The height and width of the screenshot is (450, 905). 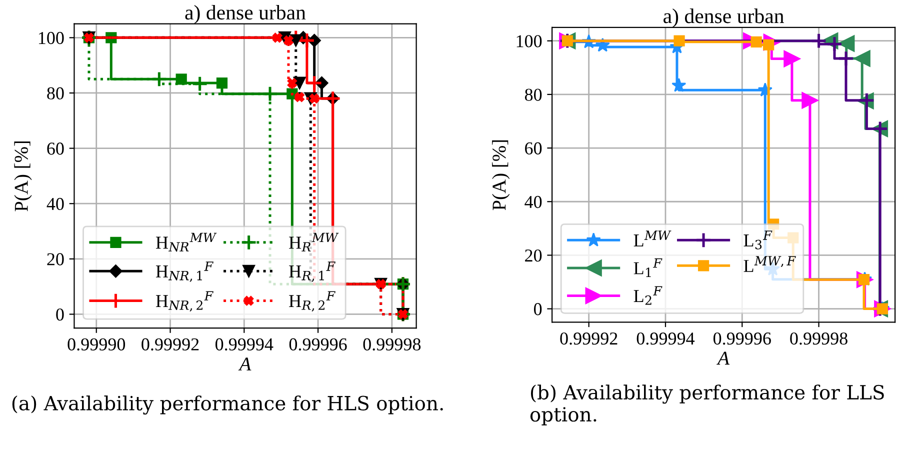 I want to click on text: (b) Availability performance for LLS option., so click(x=707, y=405).